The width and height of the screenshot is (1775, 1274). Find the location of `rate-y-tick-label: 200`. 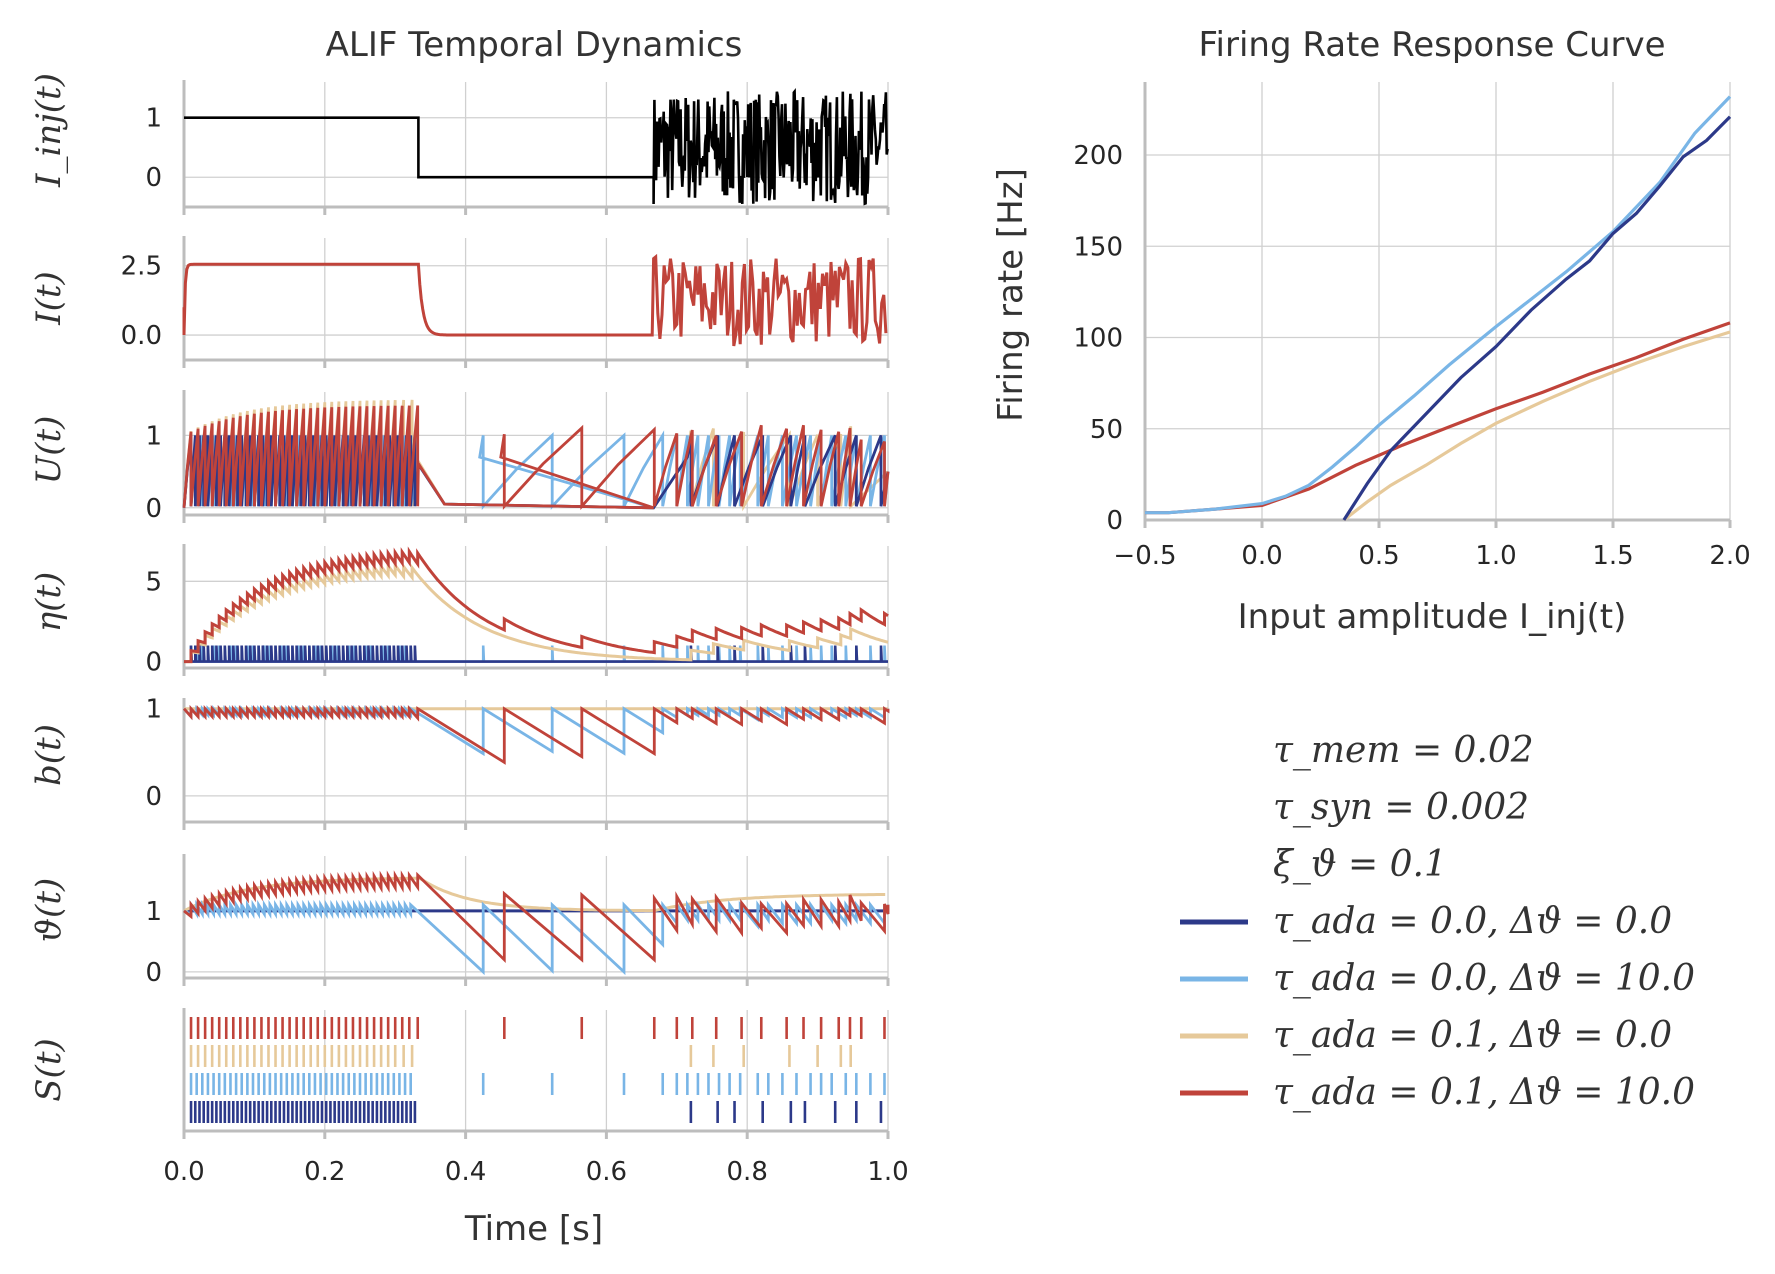

rate-y-tick-label: 200 is located at coordinates (1098, 156).